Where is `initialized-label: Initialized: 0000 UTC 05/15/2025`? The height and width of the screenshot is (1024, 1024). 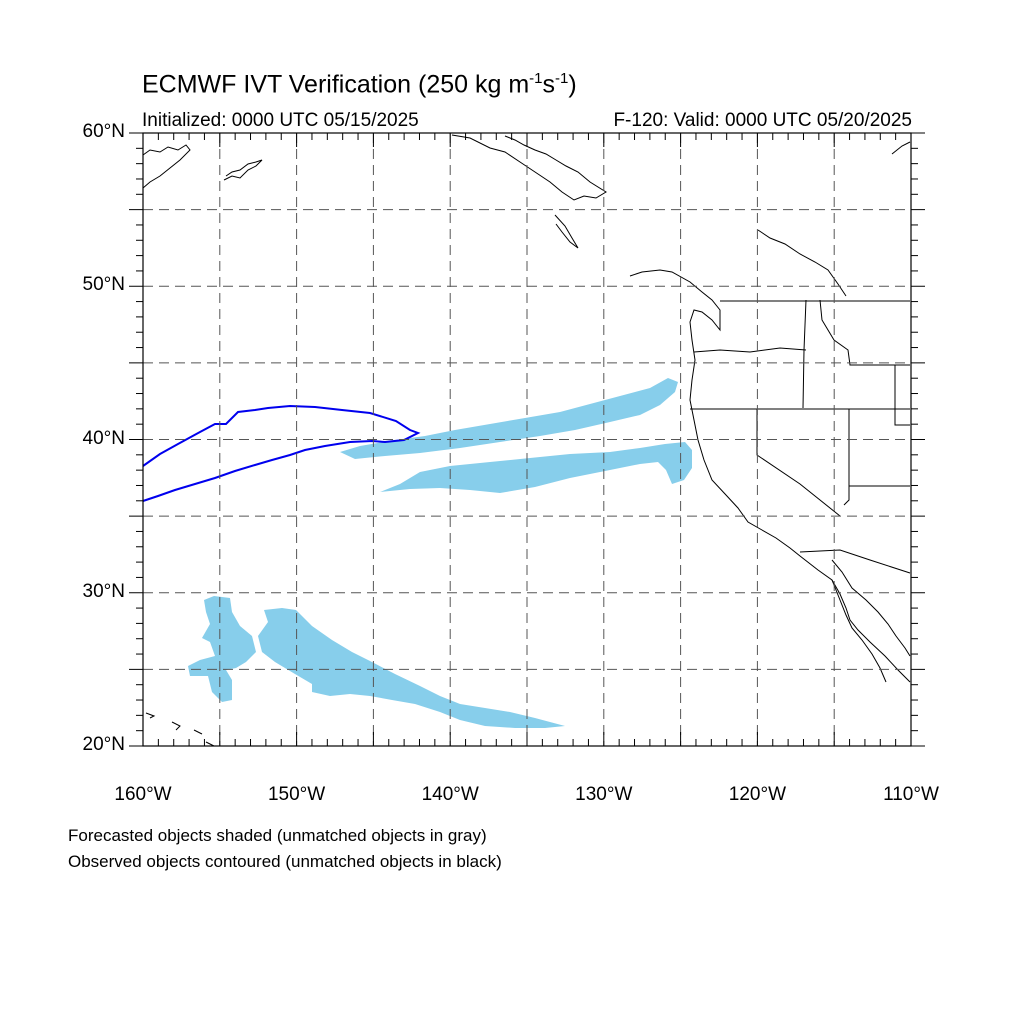 initialized-label: Initialized: 0000 UTC 05/15/2025 is located at coordinates (280, 120).